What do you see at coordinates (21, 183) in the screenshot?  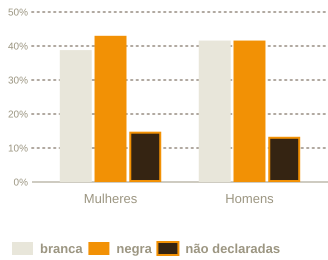 I see `y-tick-label: 0%` at bounding box center [21, 183].